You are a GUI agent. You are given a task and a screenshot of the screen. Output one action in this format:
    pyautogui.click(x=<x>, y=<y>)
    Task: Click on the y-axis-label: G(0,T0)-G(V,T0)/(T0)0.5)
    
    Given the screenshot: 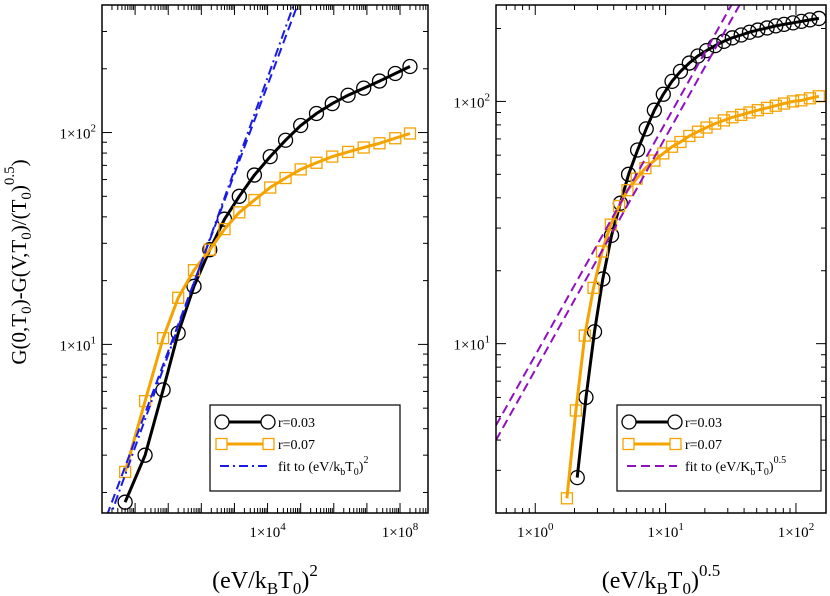 What is the action you would take?
    pyautogui.click(x=18, y=261)
    